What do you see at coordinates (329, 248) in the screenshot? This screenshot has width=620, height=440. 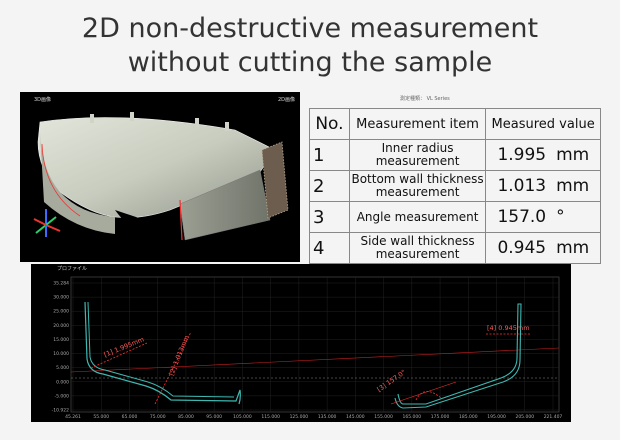 I see `row-no: 4` at bounding box center [329, 248].